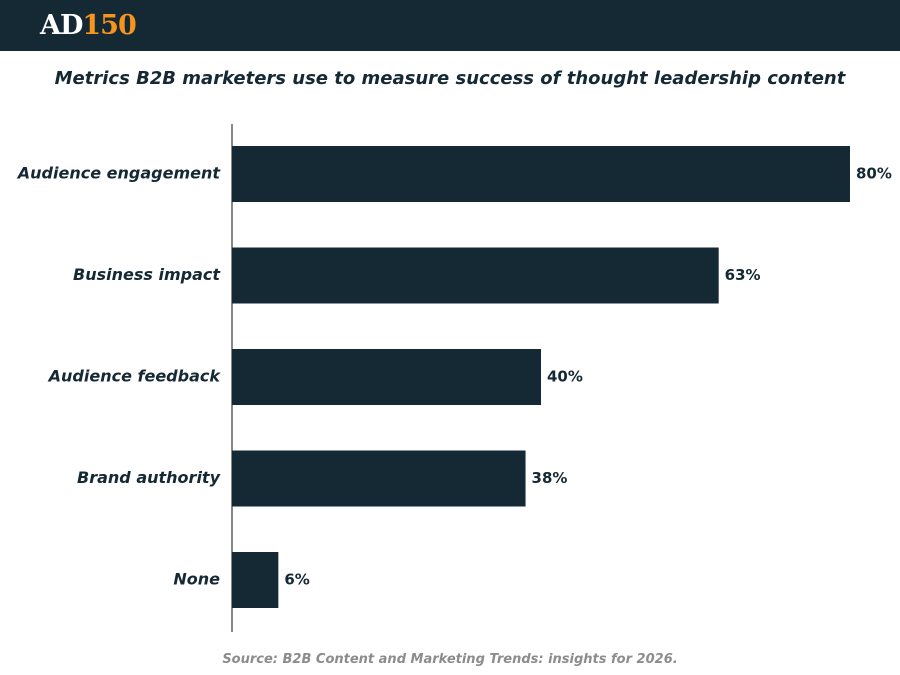  I want to click on logo: AD150, so click(88, 26).